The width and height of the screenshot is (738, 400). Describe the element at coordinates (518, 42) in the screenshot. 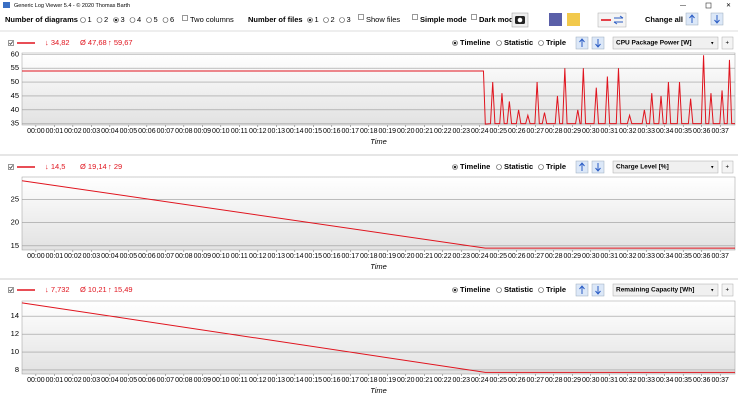

I see `view-option: Statistic` at that location.